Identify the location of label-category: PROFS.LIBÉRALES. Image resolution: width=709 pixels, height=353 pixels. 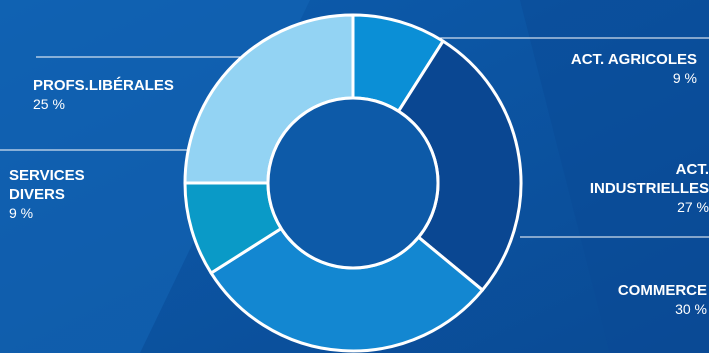
(103, 85).